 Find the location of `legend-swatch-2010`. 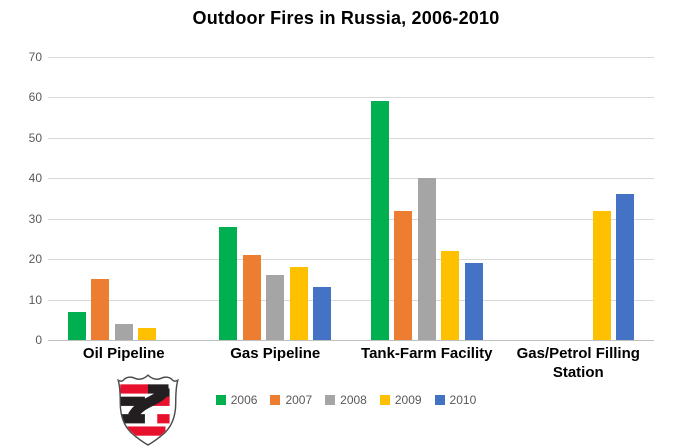

legend-swatch-2010 is located at coordinates (439, 400).